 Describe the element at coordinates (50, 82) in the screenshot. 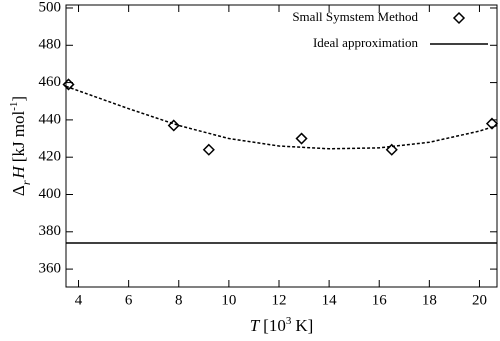

I see `y-tick-label: 460` at that location.